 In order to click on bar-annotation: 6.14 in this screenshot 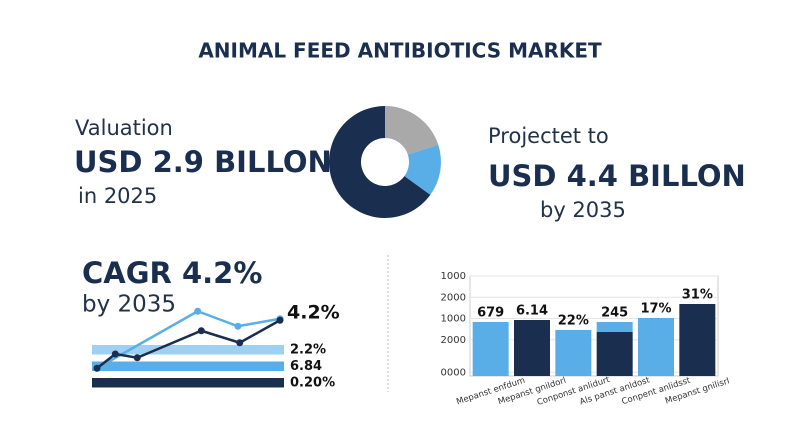, I will do `click(532, 311)`.